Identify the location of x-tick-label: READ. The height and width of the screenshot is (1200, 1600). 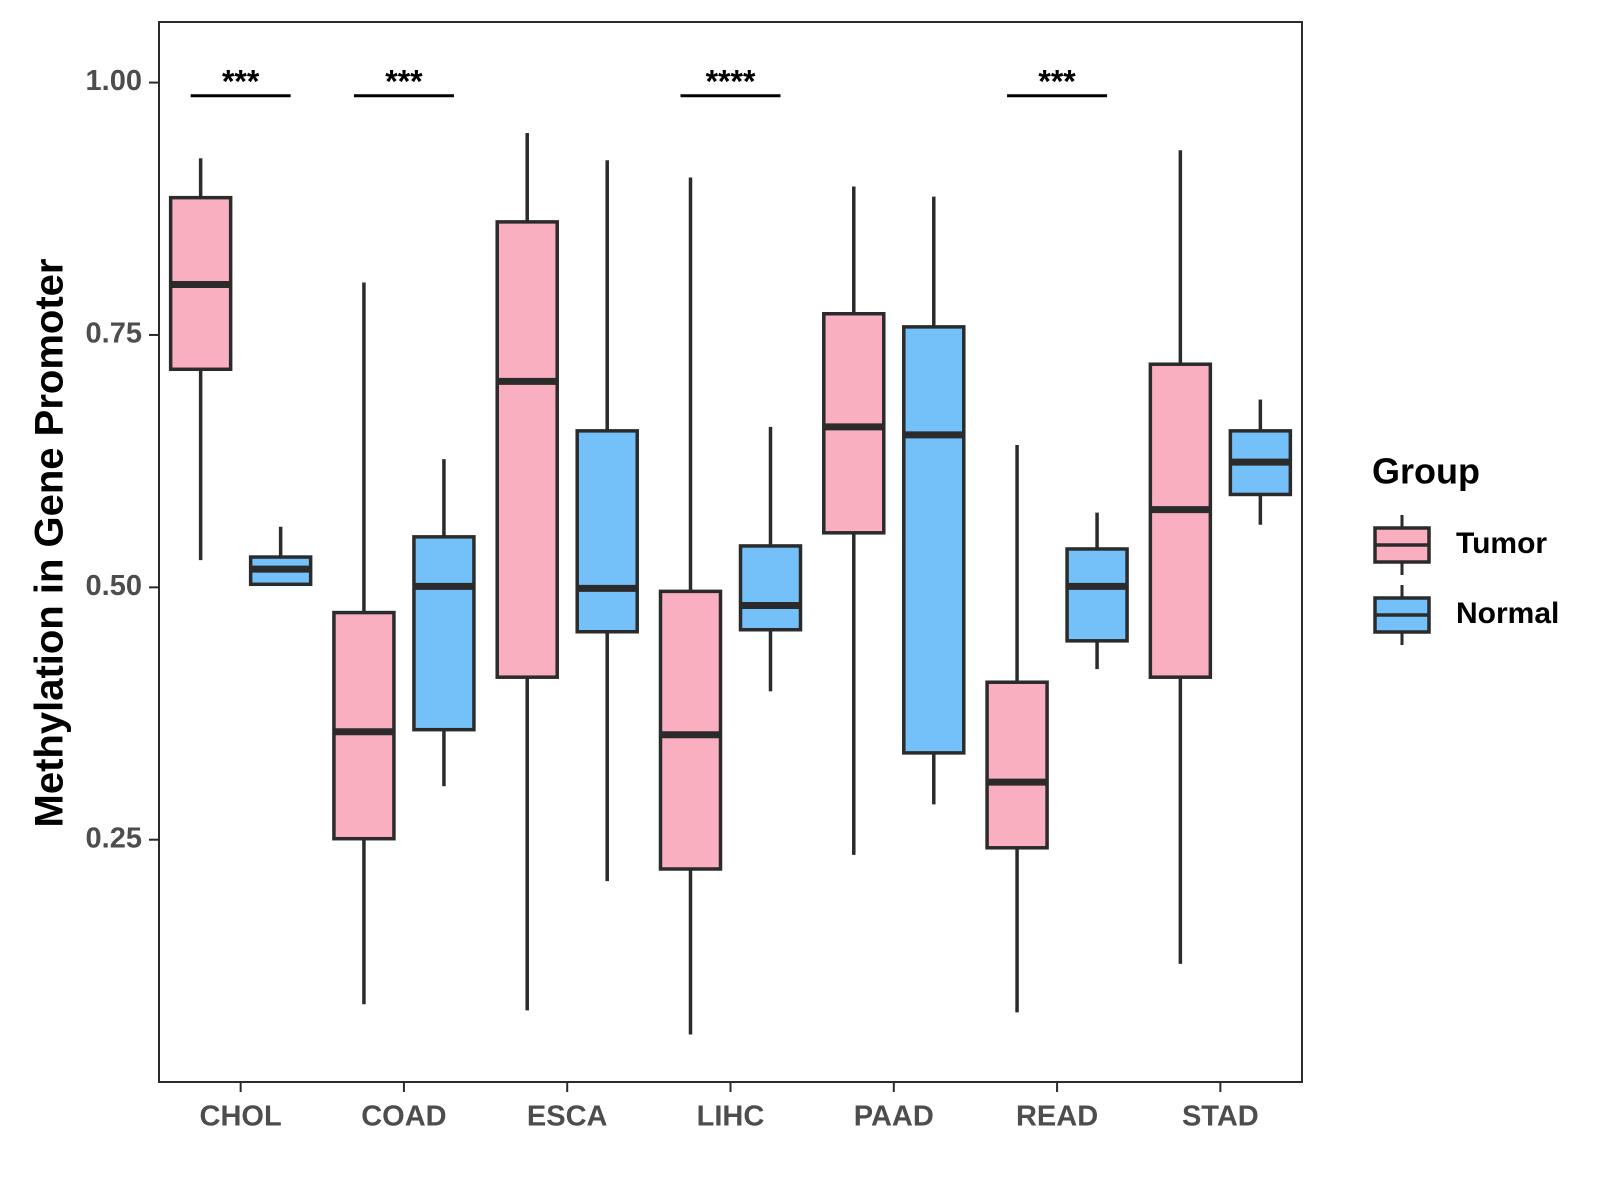
(1057, 1117).